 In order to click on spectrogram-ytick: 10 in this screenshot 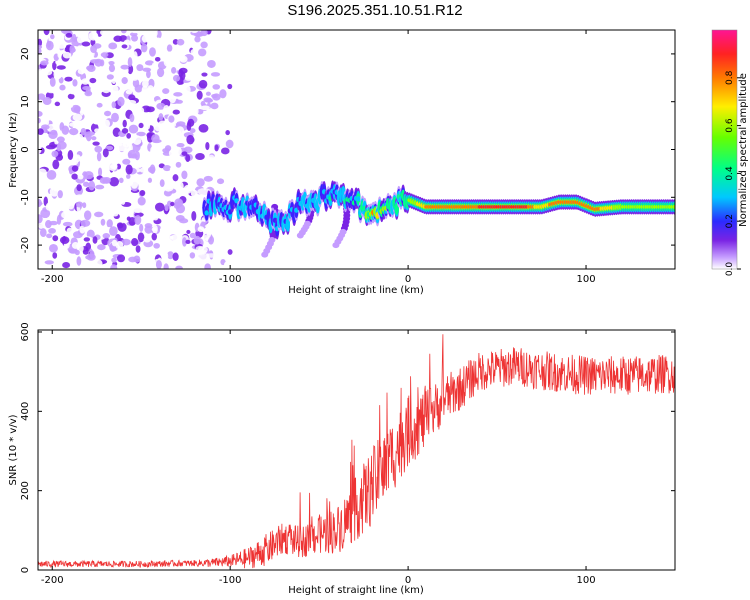, I will do `click(347, 101)`.